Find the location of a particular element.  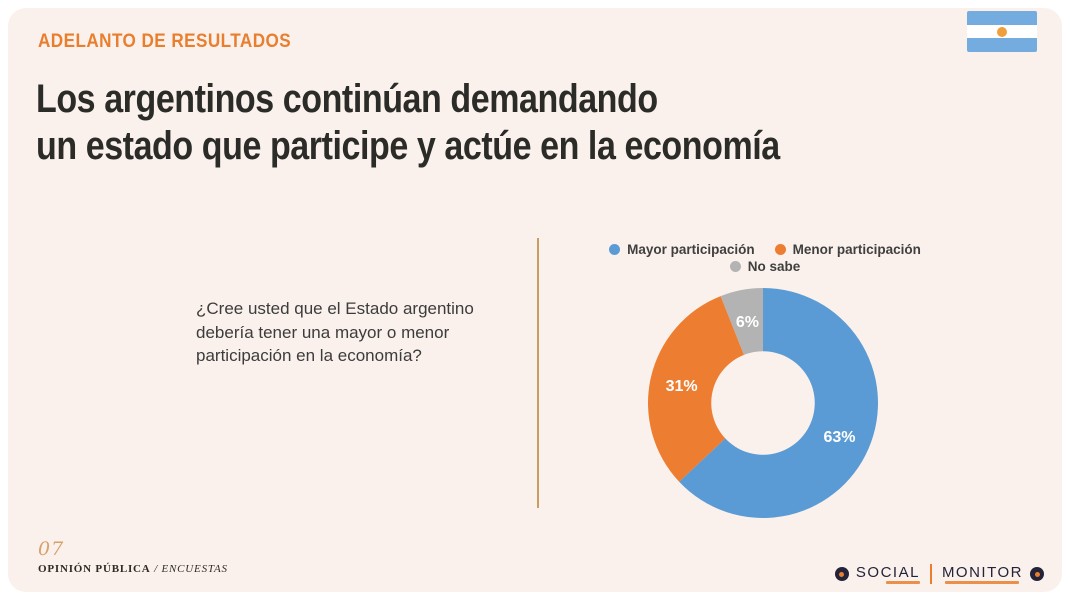

footer-publication: OPINIÓN PÚBLICA / ENCUESTAS is located at coordinates (133, 569).